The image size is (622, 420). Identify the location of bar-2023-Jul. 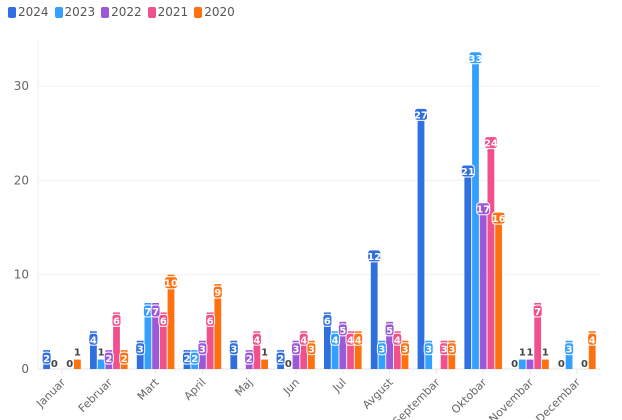
(335, 350).